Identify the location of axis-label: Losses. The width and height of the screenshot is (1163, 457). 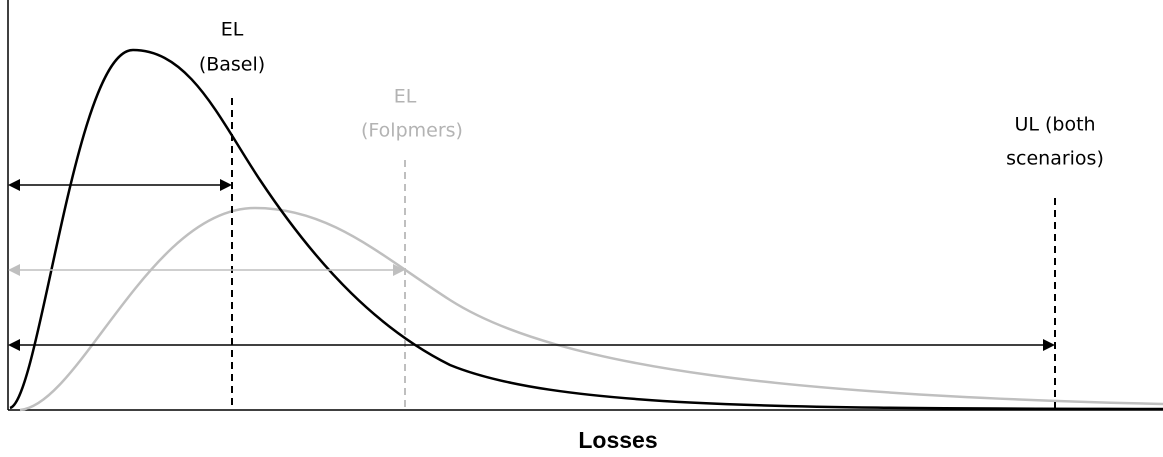
(617, 440).